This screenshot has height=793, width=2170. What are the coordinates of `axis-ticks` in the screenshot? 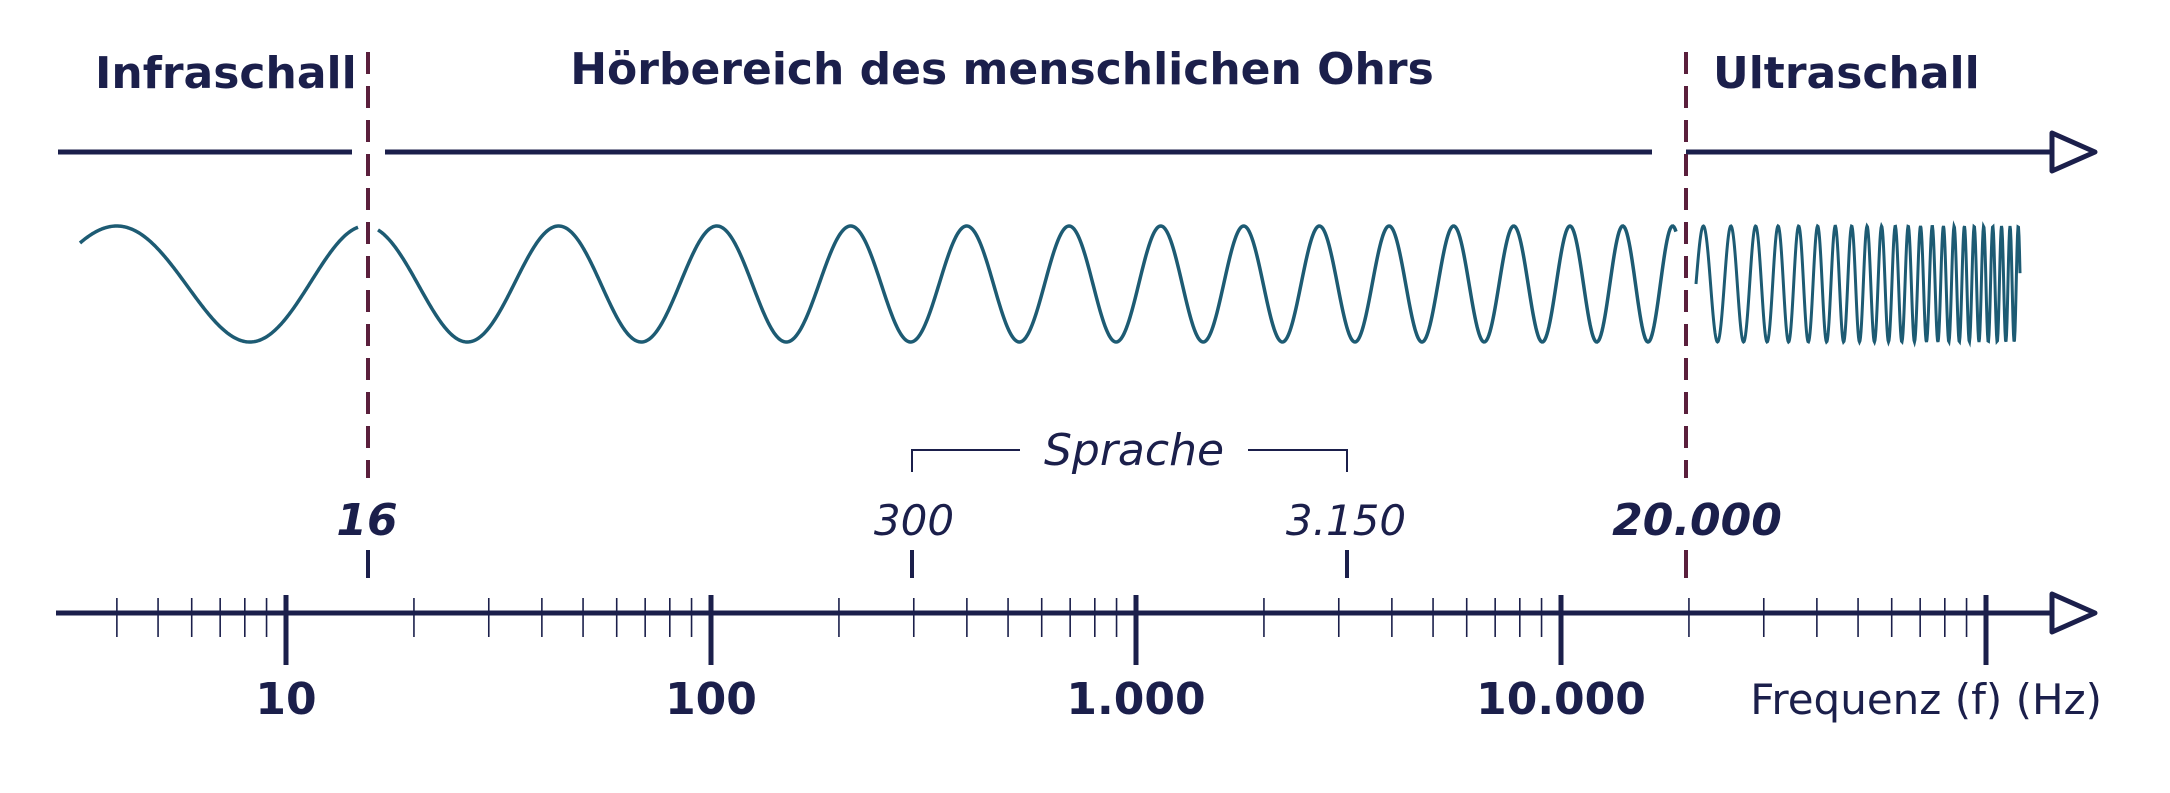 It's located at (1052, 630).